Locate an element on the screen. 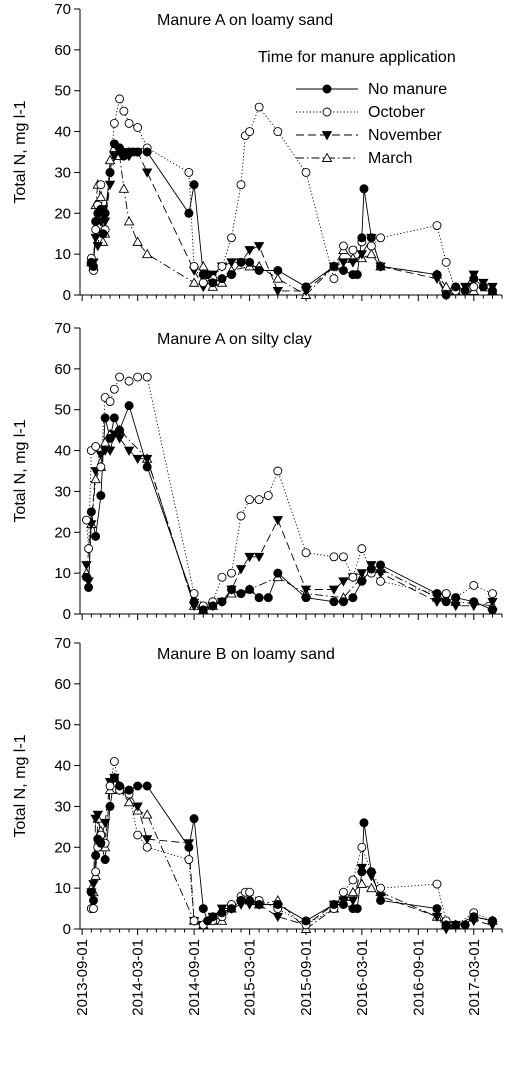  series-line-november is located at coordinates (291, 853).